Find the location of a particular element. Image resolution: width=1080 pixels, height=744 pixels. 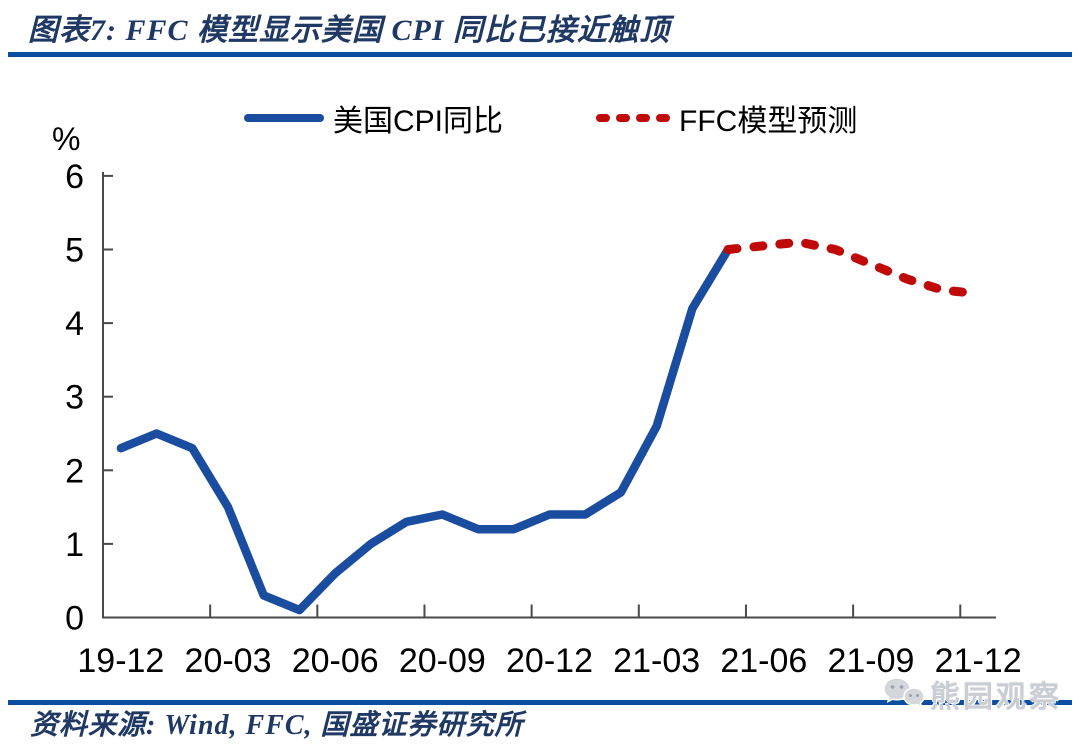

legend-item-cpi: 美国CPI同比 is located at coordinates (373, 118).